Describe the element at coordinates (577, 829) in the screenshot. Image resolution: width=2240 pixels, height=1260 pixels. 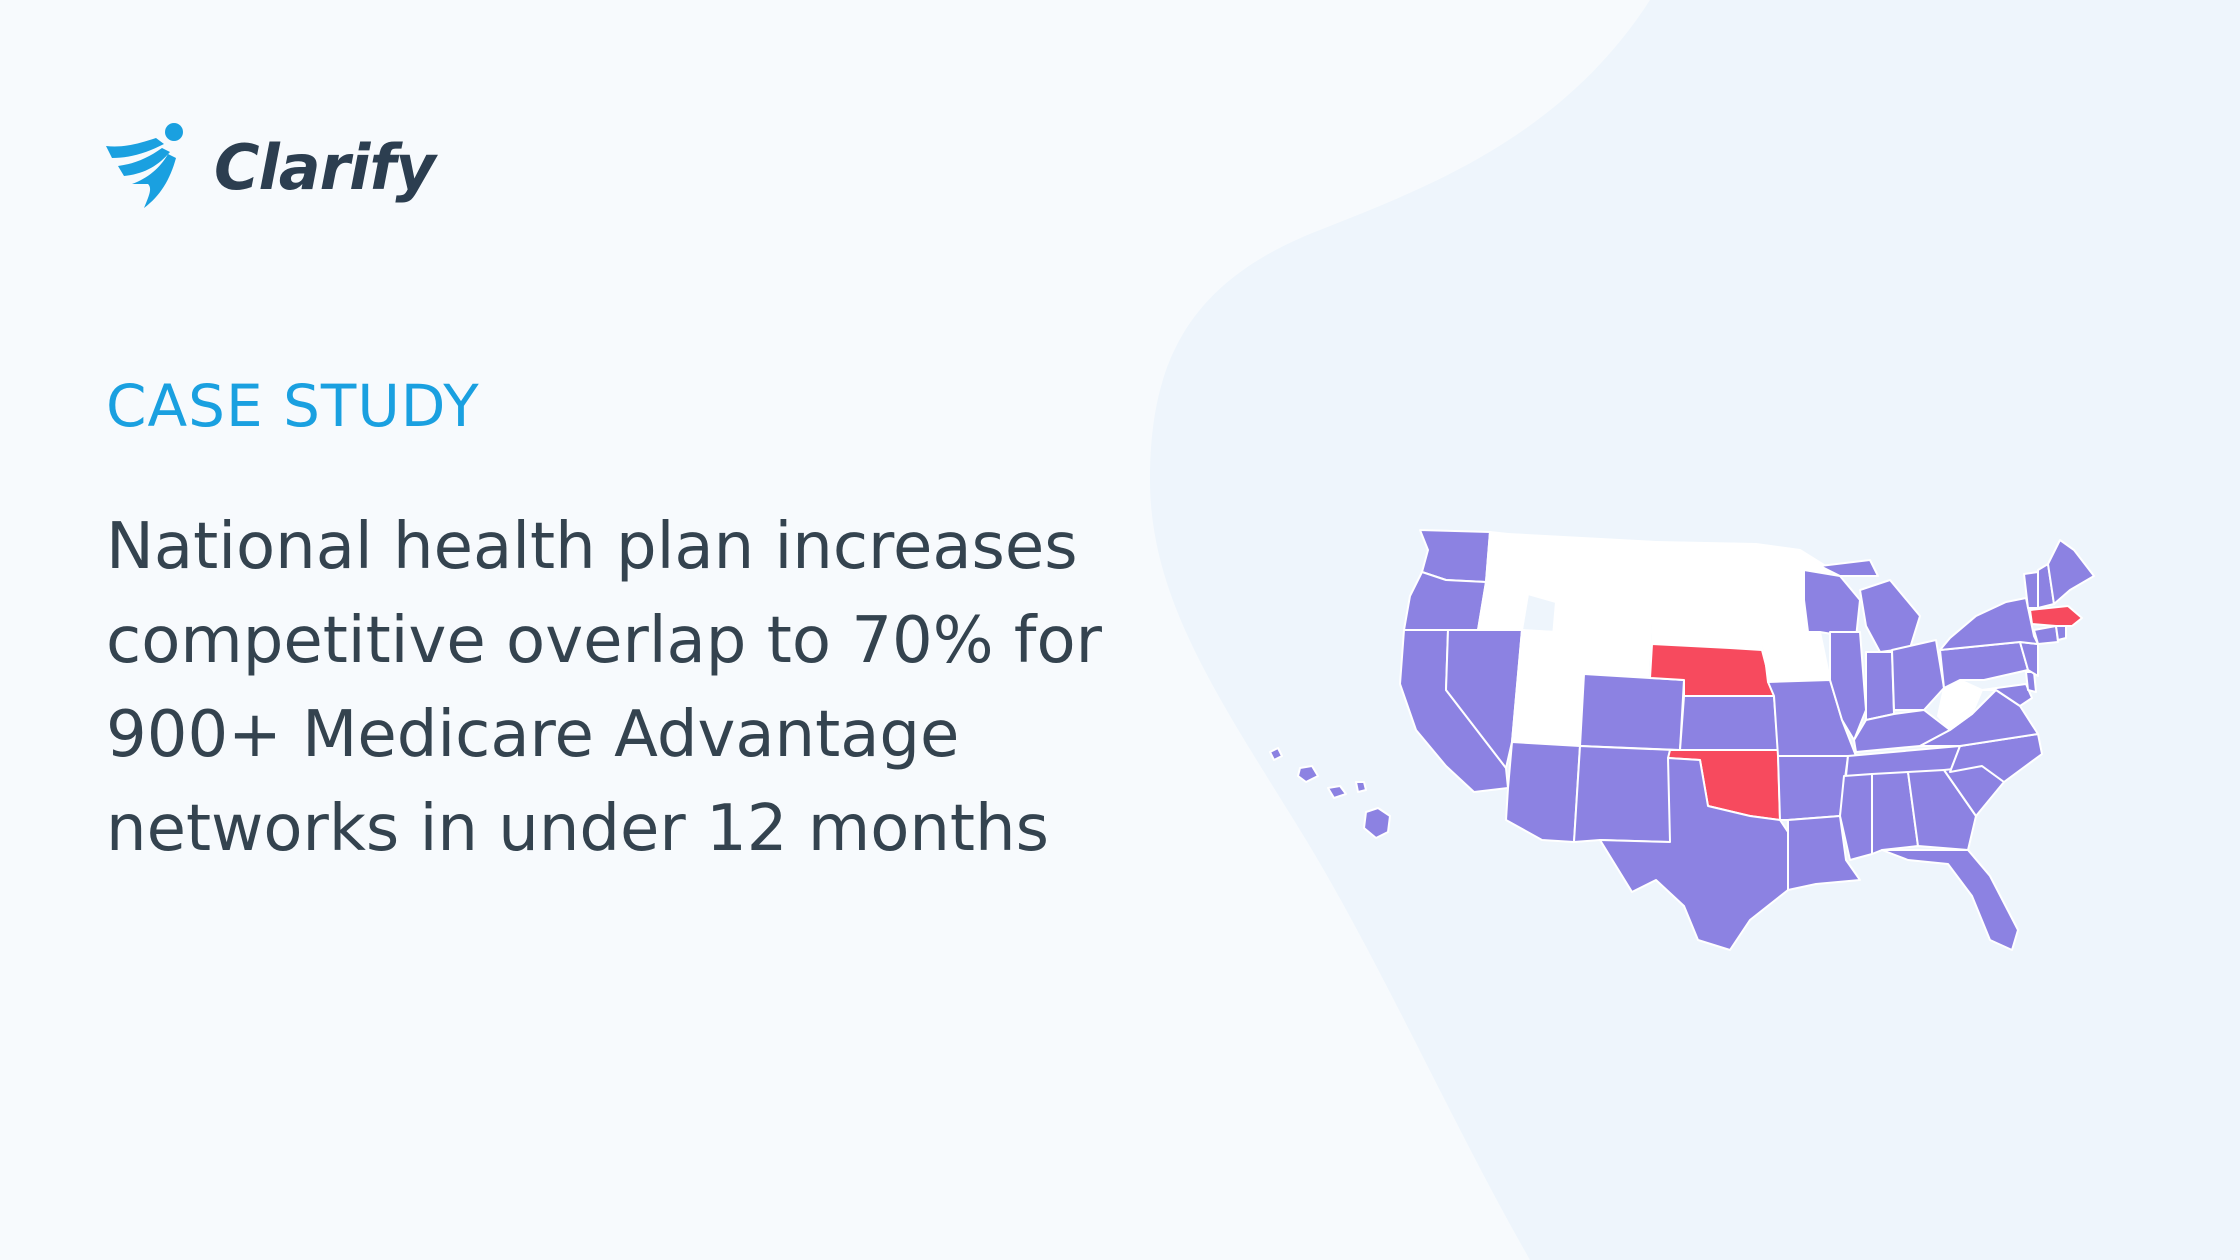
I see `headline-line: networks in under 12 months` at that location.